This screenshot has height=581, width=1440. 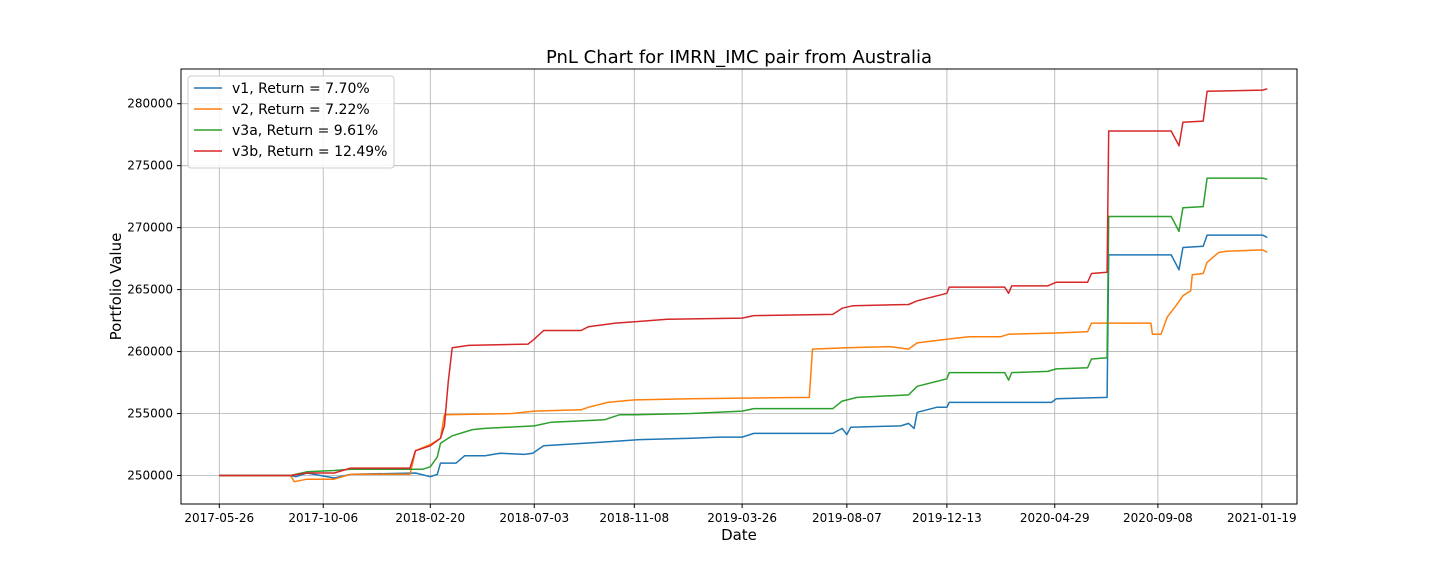 I want to click on x-tick-label: 2020-04-29, so click(x=1055, y=518).